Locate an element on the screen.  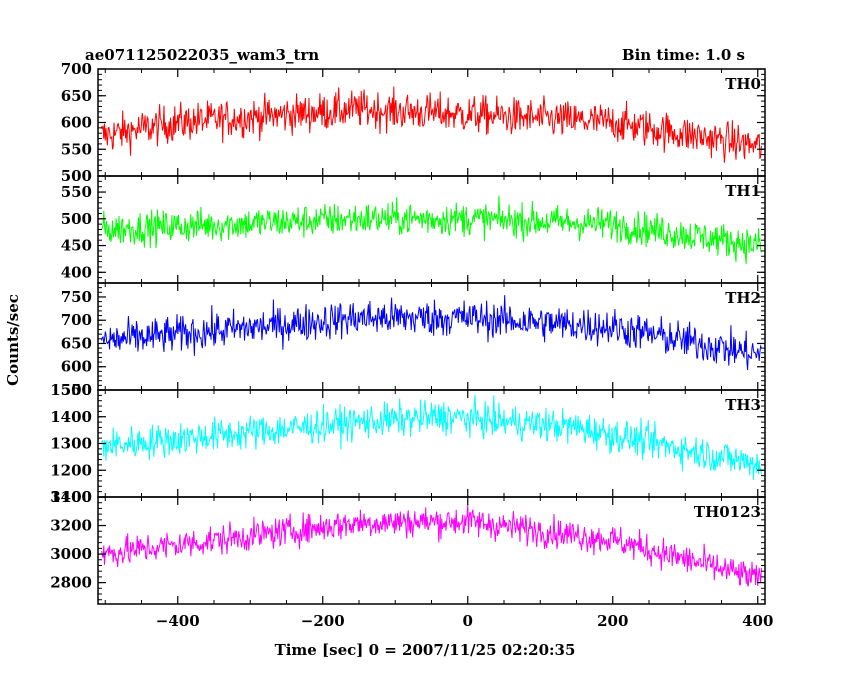
panel-th1: 400 450 500 550 TH1 is located at coordinates (413, 229).